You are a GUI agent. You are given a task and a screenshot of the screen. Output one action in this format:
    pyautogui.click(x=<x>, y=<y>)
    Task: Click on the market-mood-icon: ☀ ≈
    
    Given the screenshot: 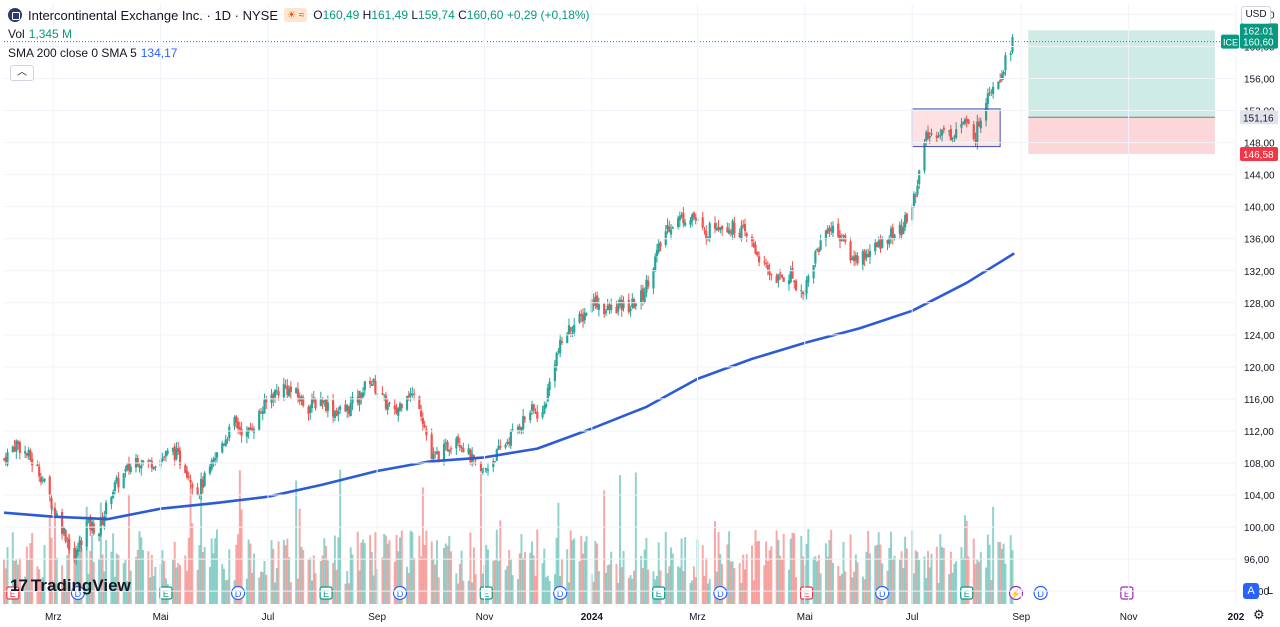 What is the action you would take?
    pyautogui.click(x=296, y=15)
    